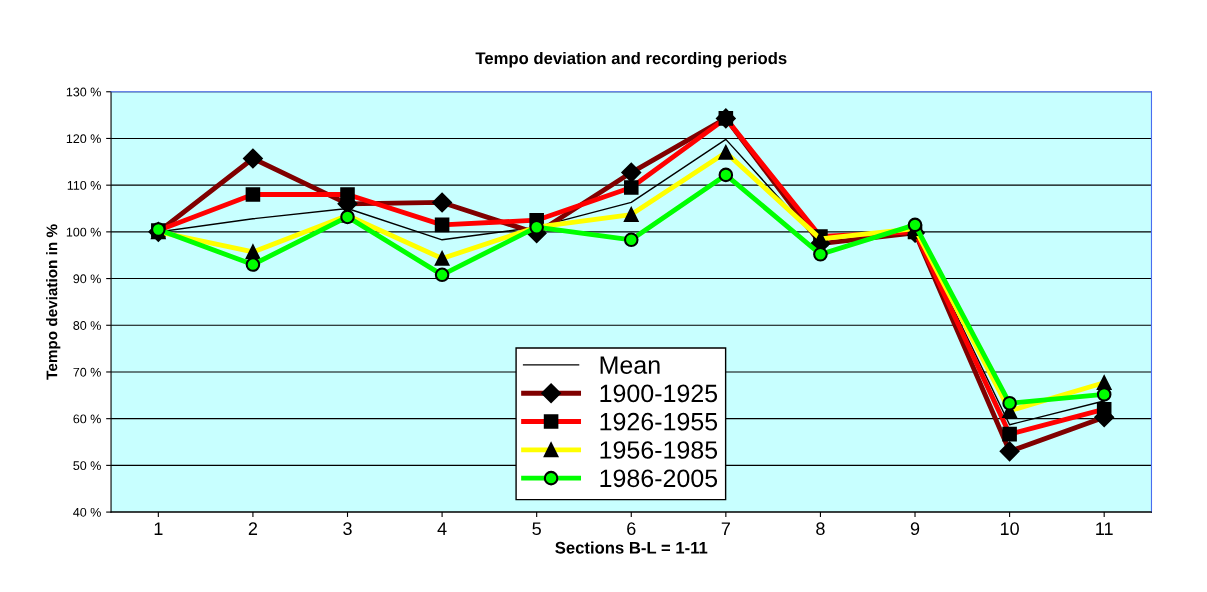  Describe the element at coordinates (1104, 528) in the screenshot. I see `x-tick-label: 11` at that location.